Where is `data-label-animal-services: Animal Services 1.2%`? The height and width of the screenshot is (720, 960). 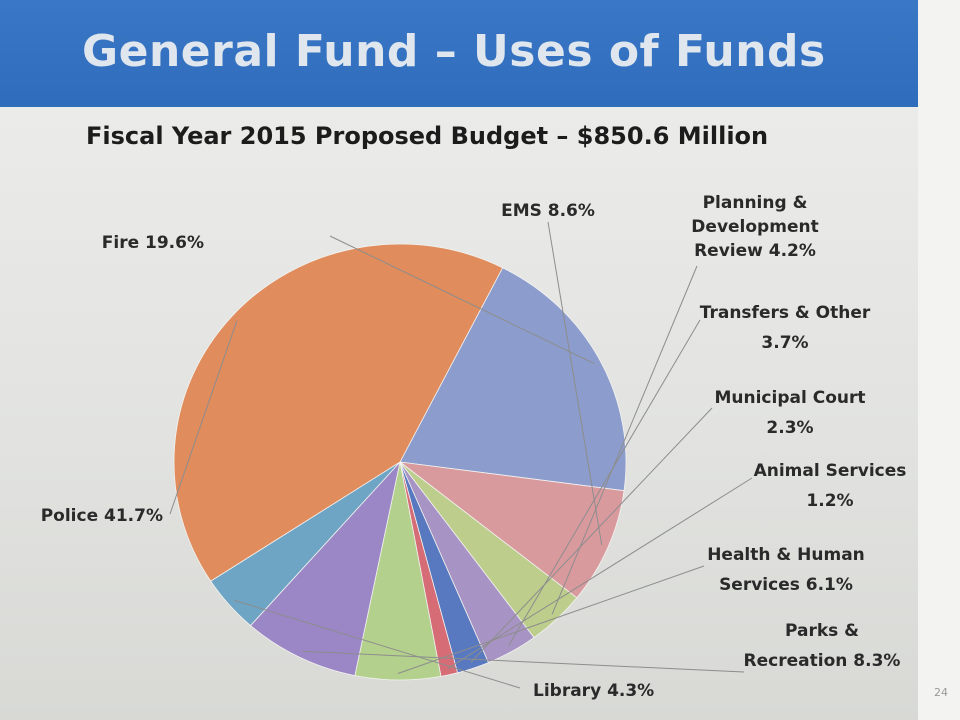 data-label-animal-services: Animal Services 1.2% is located at coordinates (830, 486).